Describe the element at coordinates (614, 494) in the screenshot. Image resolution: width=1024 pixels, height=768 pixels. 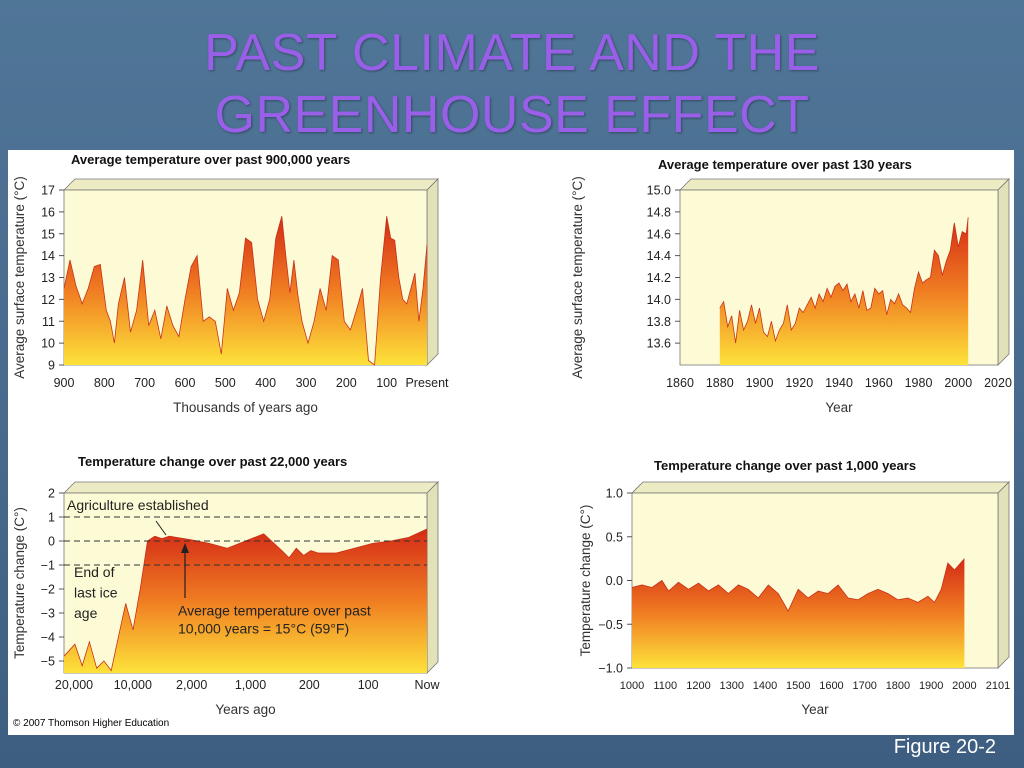
I see `y-tick-label: 1.0` at that location.